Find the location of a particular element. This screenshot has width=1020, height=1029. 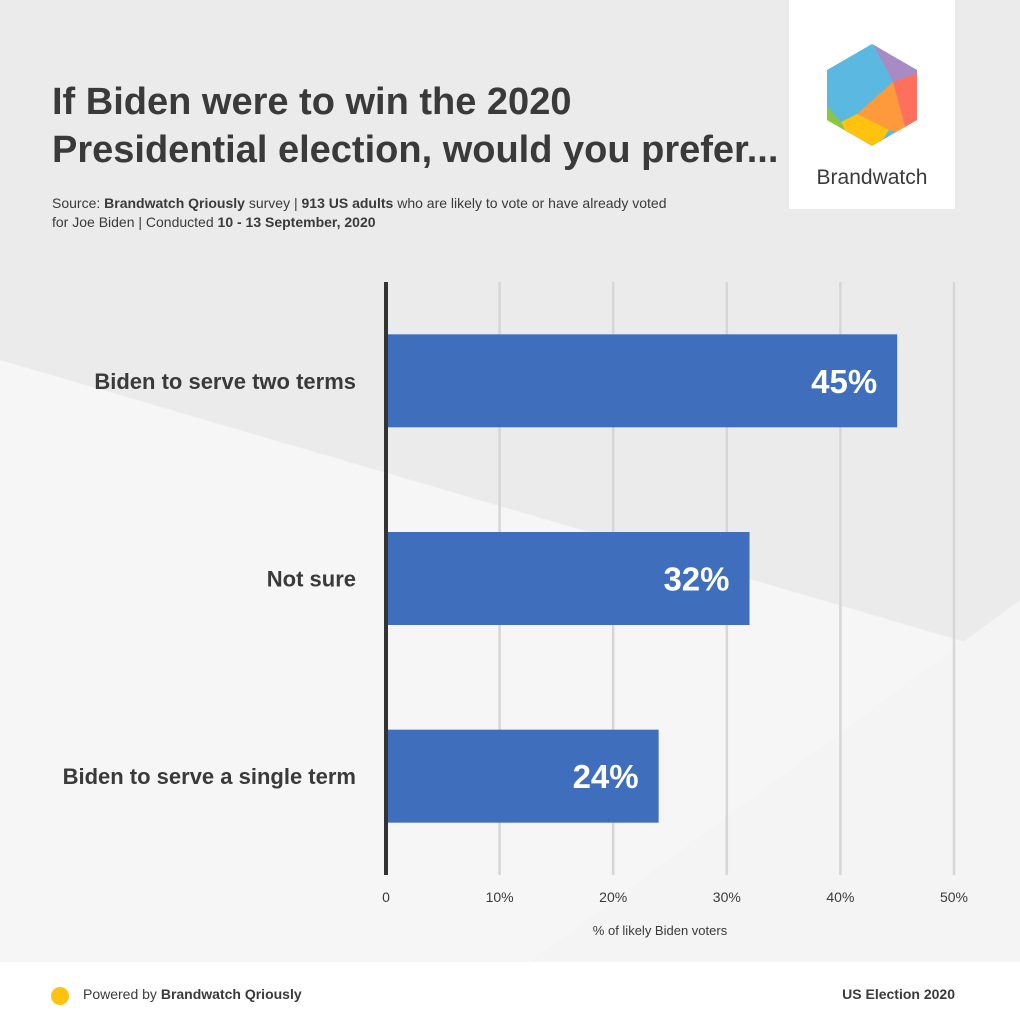

yellow-dot-icon is located at coordinates (60, 996).